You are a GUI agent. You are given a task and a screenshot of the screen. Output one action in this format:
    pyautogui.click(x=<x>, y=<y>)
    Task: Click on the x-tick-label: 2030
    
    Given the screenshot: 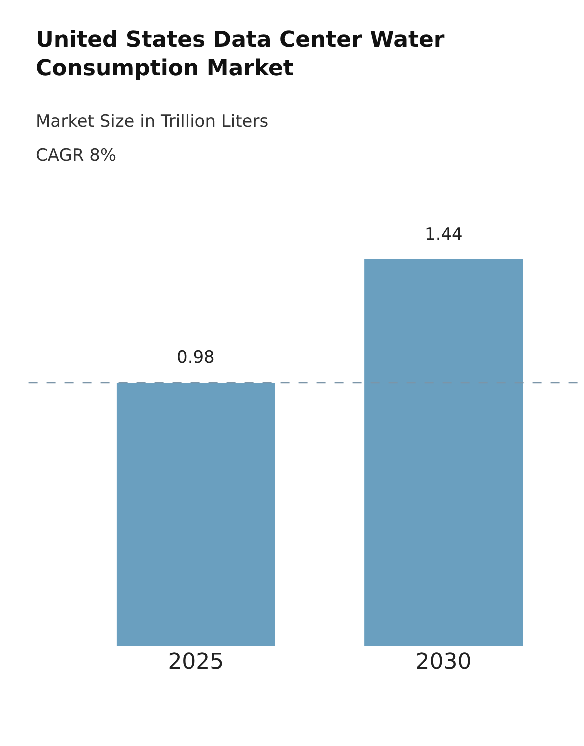 What is the action you would take?
    pyautogui.click(x=444, y=662)
    